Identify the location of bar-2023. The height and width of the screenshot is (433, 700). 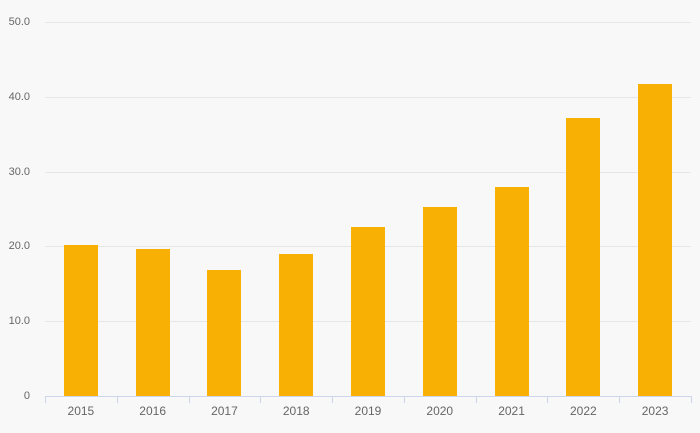
(655, 240).